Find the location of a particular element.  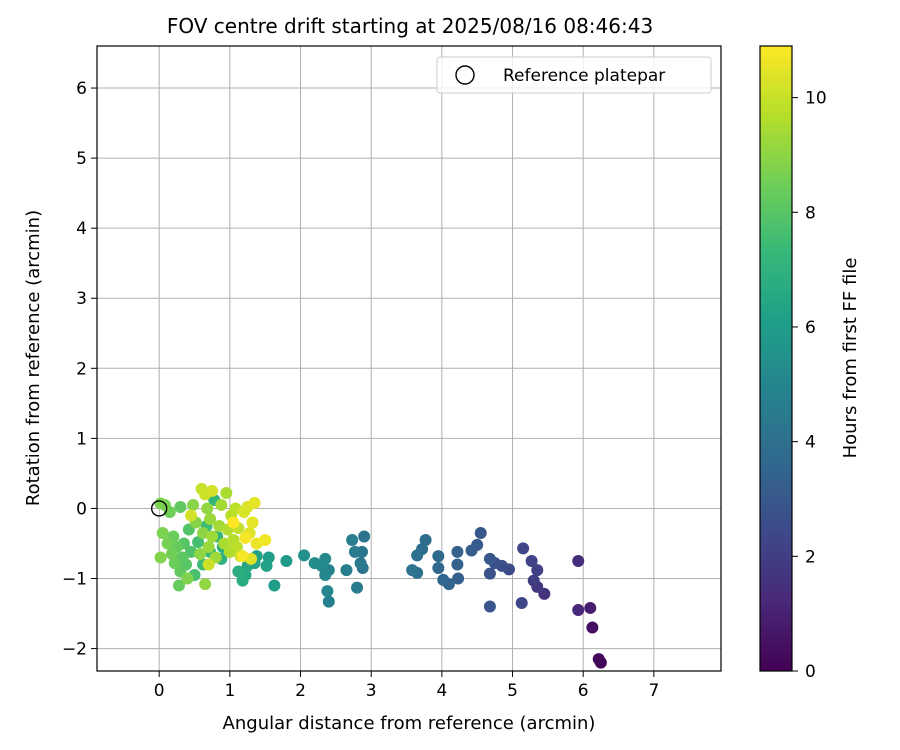

colorbar-tick-label: 0 is located at coordinates (810, 672).